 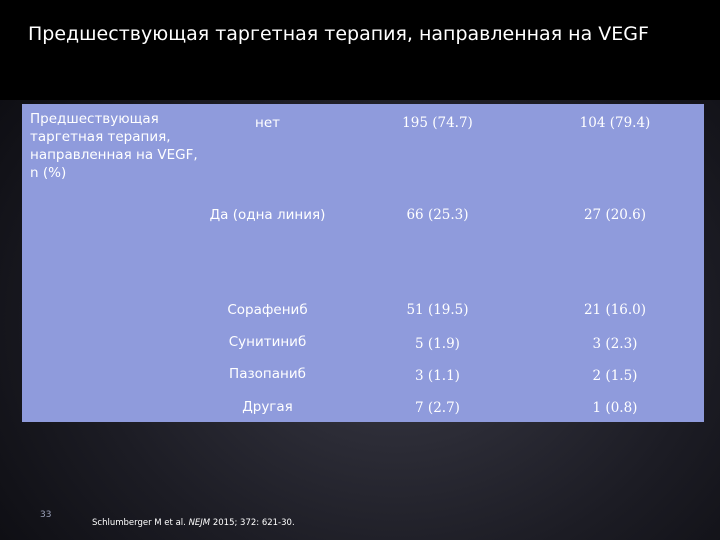 What do you see at coordinates (267, 374) in the screenshot?
I see `table-row-label: Пазопаниб` at bounding box center [267, 374].